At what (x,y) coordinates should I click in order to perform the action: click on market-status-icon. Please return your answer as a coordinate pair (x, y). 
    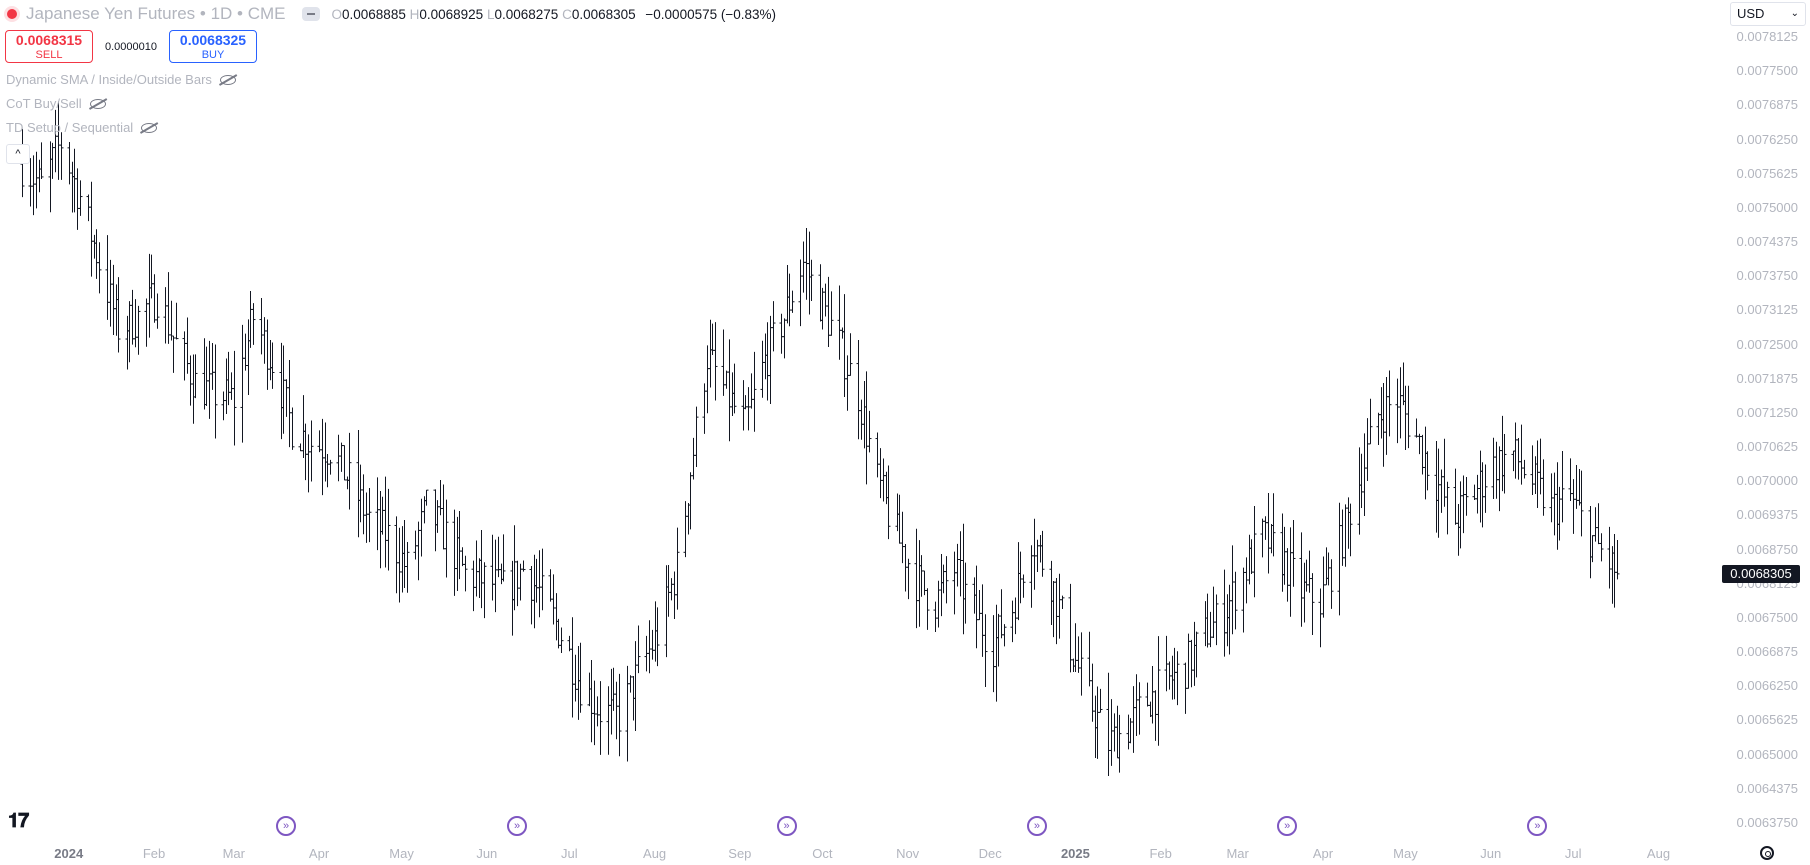
    Looking at the image, I should click on (12, 14).